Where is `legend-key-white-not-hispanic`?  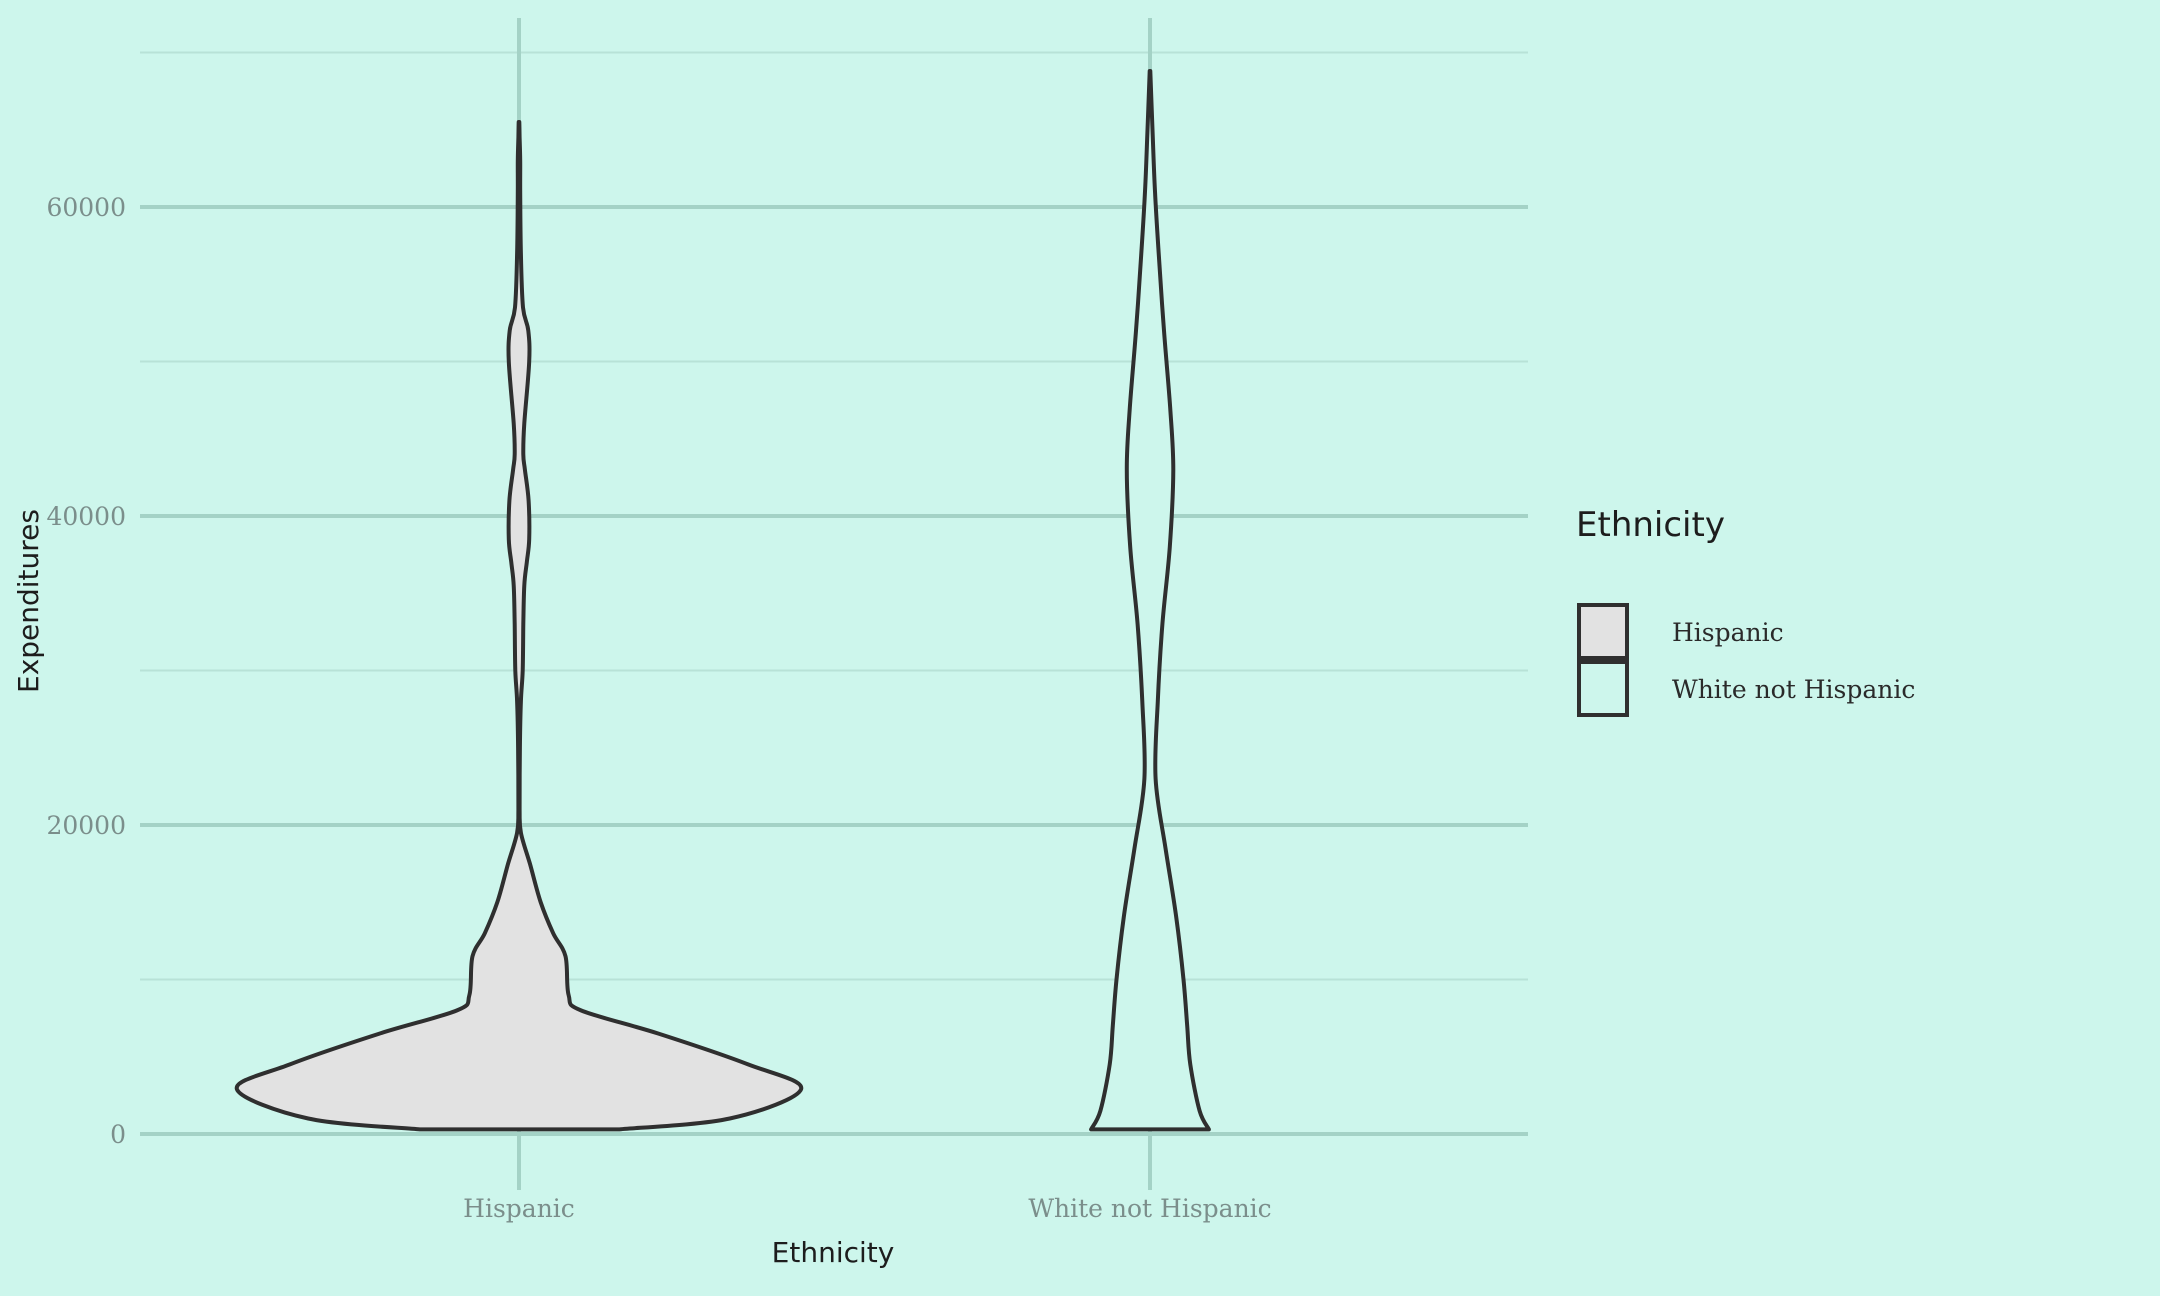
legend-key-white-not-hispanic is located at coordinates (1603, 688).